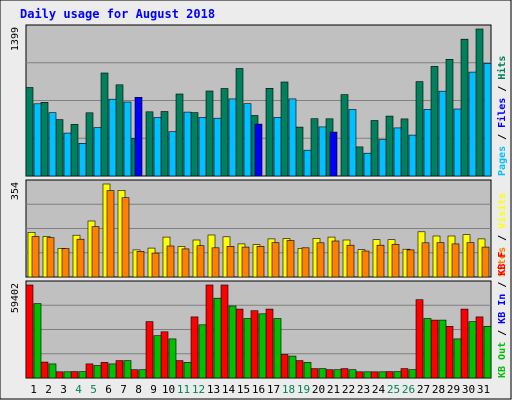 The width and height of the screenshot is (512, 400). Describe the element at coordinates (183, 389) in the screenshot. I see `x-tick-label-day-11: 11` at that location.